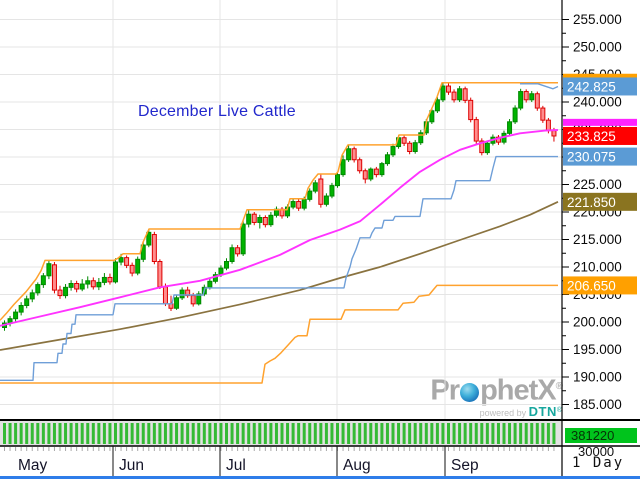  I want to click on price-badge-strip, so click(600, 77).